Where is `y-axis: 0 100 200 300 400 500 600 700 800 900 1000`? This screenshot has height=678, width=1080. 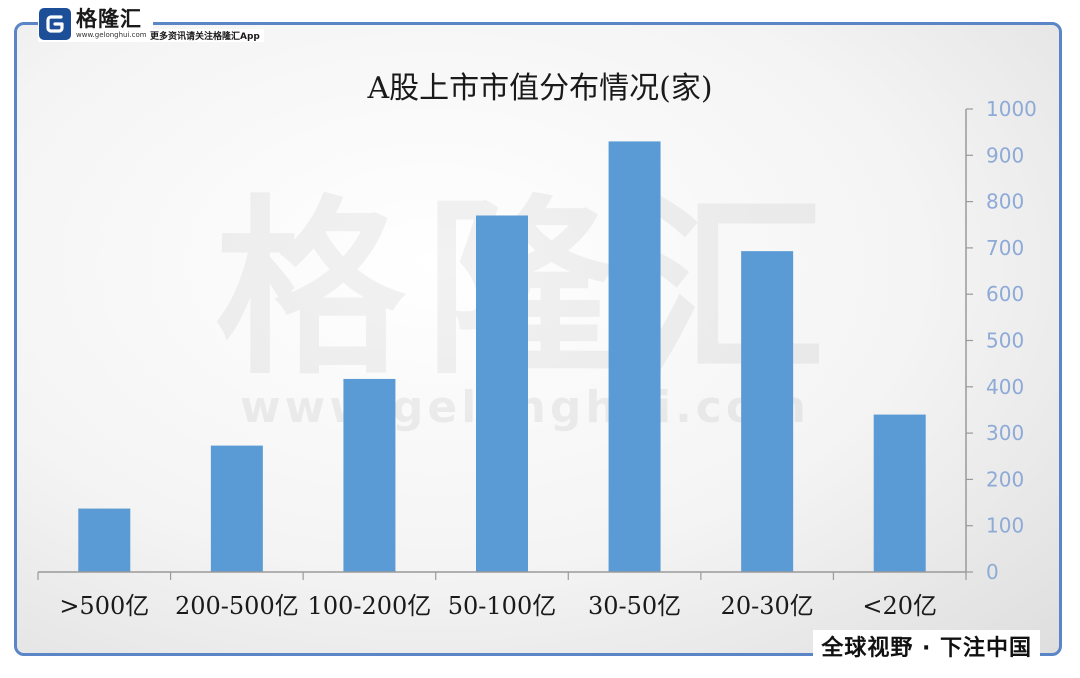
y-axis: 0 100 200 300 400 500 600 700 800 900 1000 is located at coordinates (1001, 340).